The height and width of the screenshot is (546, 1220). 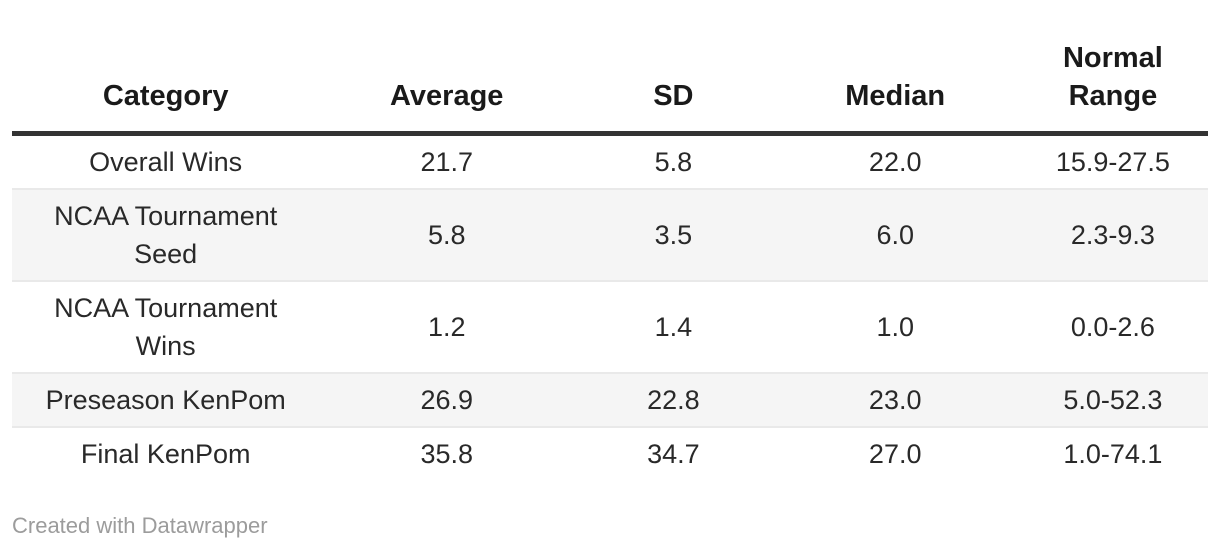 I want to click on column-header-sd: SD, so click(x=673, y=68).